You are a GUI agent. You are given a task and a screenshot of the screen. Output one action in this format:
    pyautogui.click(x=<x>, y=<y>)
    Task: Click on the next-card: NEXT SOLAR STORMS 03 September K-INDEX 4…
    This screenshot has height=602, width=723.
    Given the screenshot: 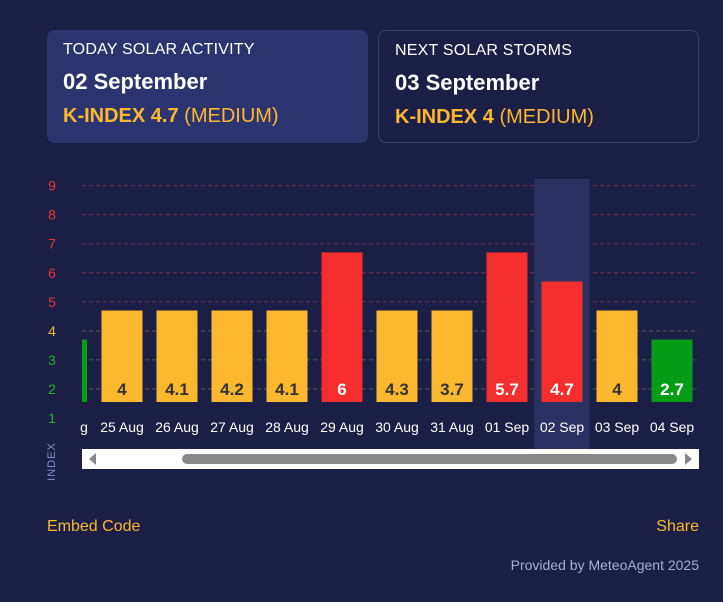 What is the action you would take?
    pyautogui.click(x=538, y=86)
    